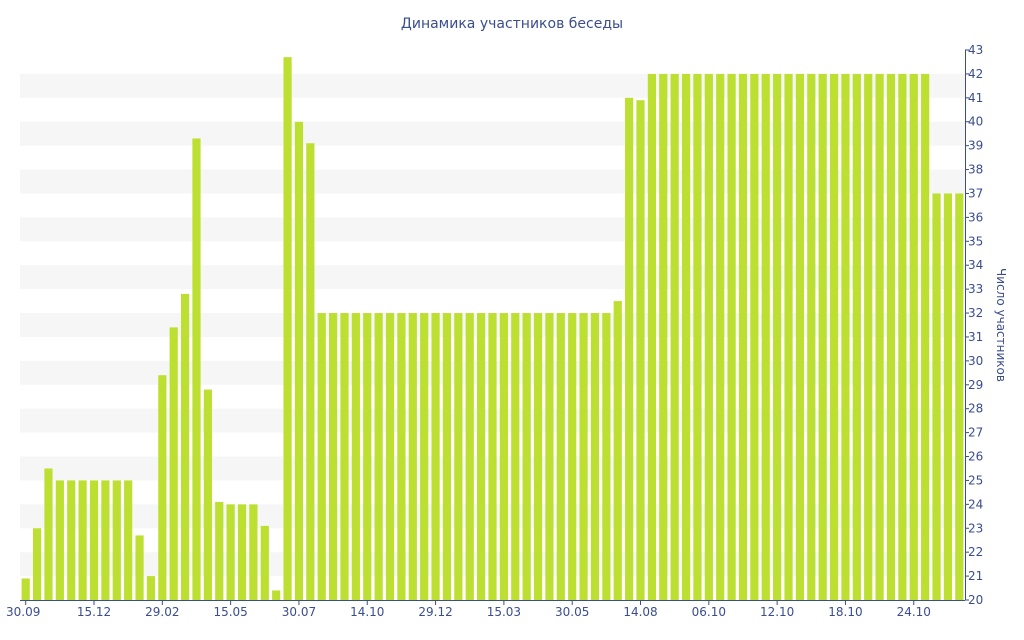  Describe the element at coordinates (975, 122) in the screenshot. I see `y-tick-label: 40` at that location.